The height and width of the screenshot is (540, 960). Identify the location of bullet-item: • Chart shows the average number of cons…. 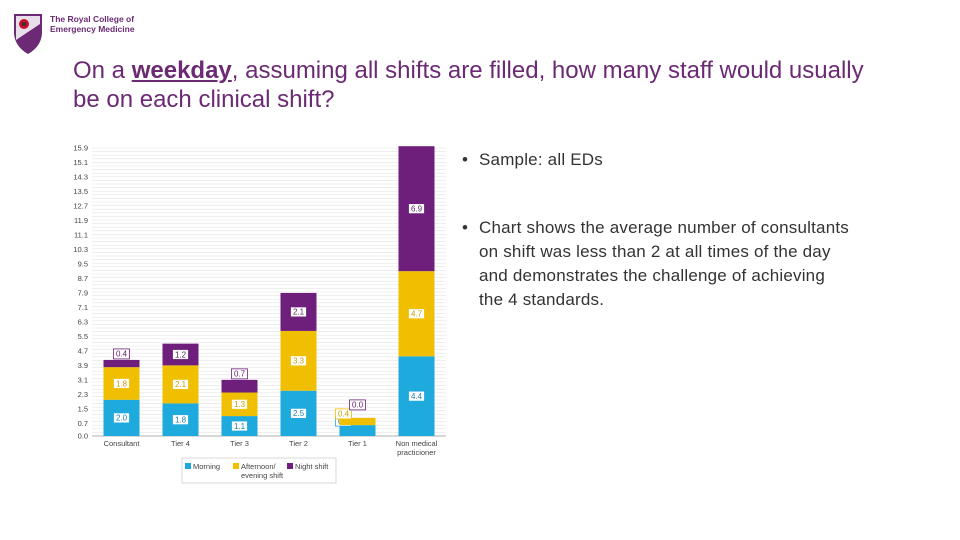
(657, 264).